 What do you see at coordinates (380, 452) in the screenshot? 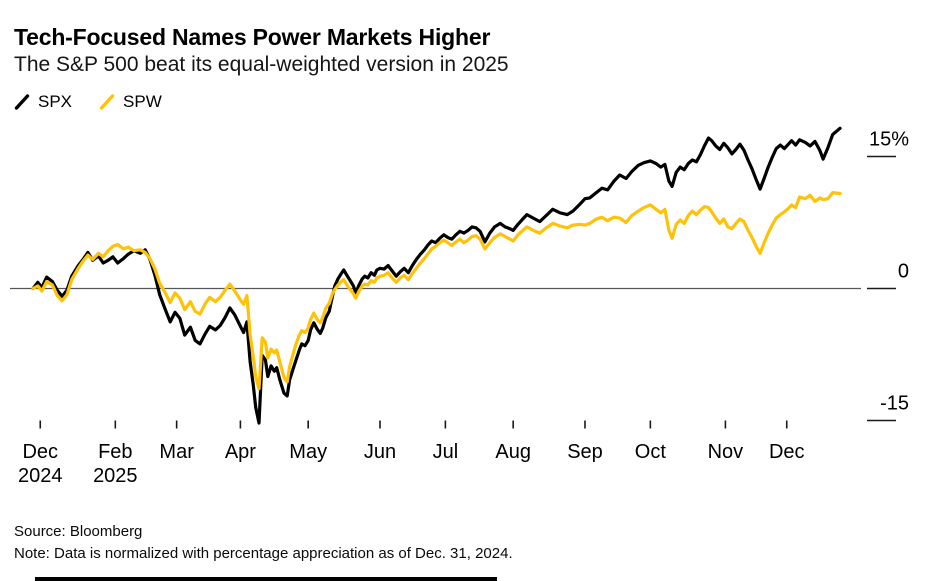
I see `x-tick-label: Jun` at bounding box center [380, 452].